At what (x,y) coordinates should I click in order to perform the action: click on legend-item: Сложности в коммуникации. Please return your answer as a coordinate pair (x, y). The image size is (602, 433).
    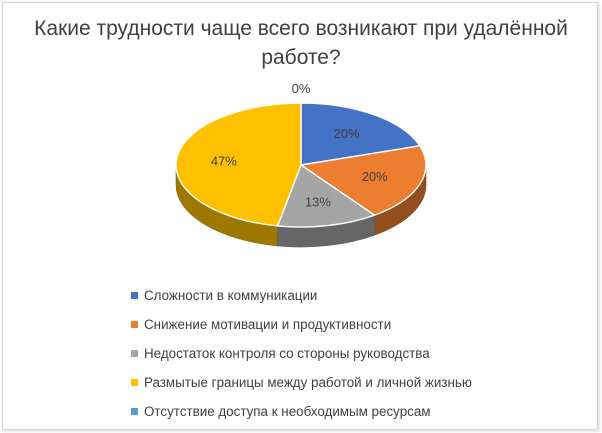
    Looking at the image, I should click on (301, 295).